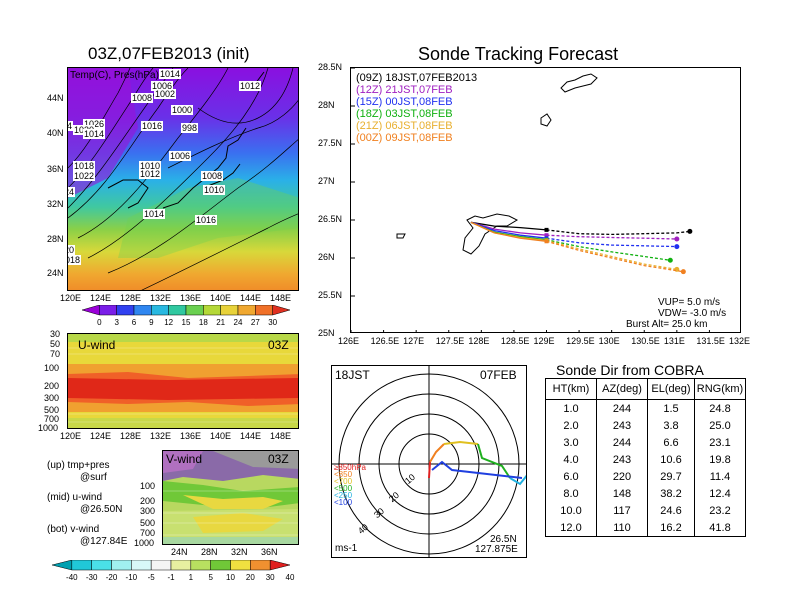  Describe the element at coordinates (230, 577) in the screenshot. I see `colorbar-tick: 10` at that location.